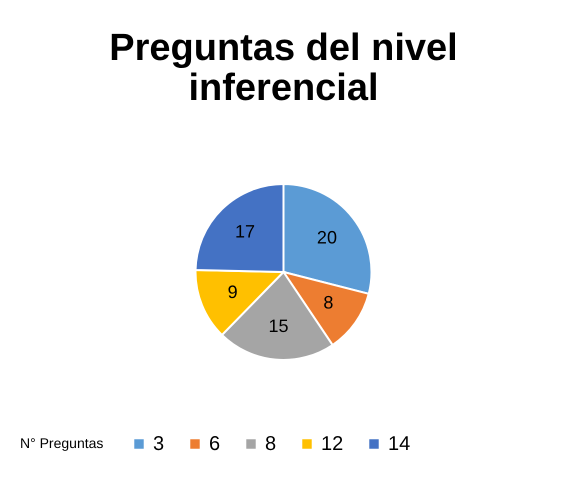 Image resolution: width=567 pixels, height=479 pixels. I want to click on chart-title: Preguntas del nivel inferencial, so click(283, 68).